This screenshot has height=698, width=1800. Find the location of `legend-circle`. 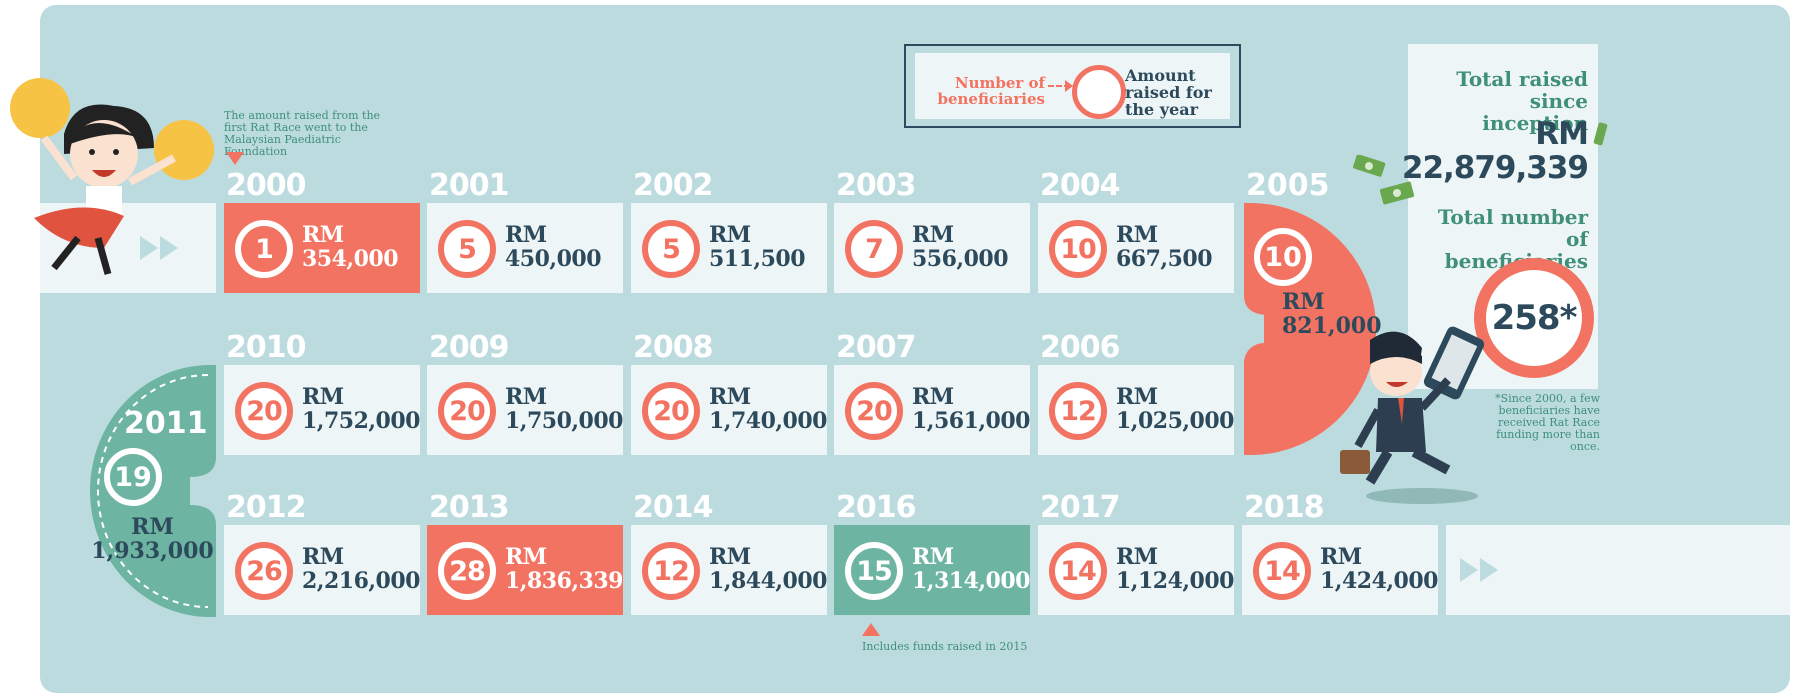

legend-circle is located at coordinates (1099, 92).